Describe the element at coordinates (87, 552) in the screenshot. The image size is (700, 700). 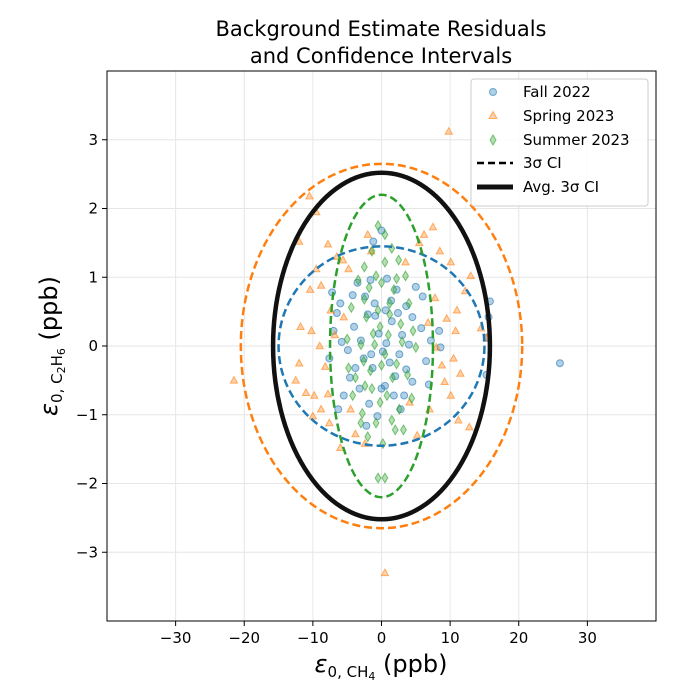
I see `y-tick-label: −3` at that location.